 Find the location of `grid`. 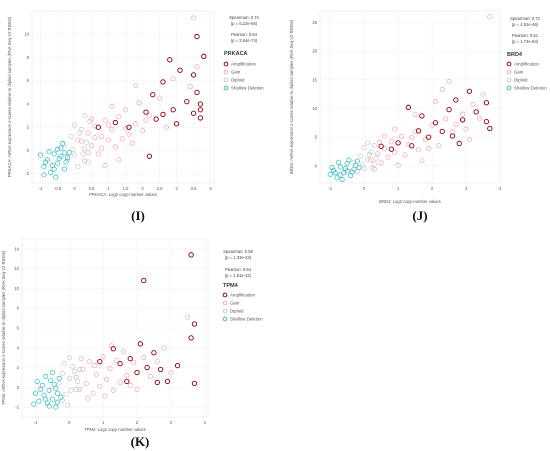

grid is located at coordinates (123, 97).